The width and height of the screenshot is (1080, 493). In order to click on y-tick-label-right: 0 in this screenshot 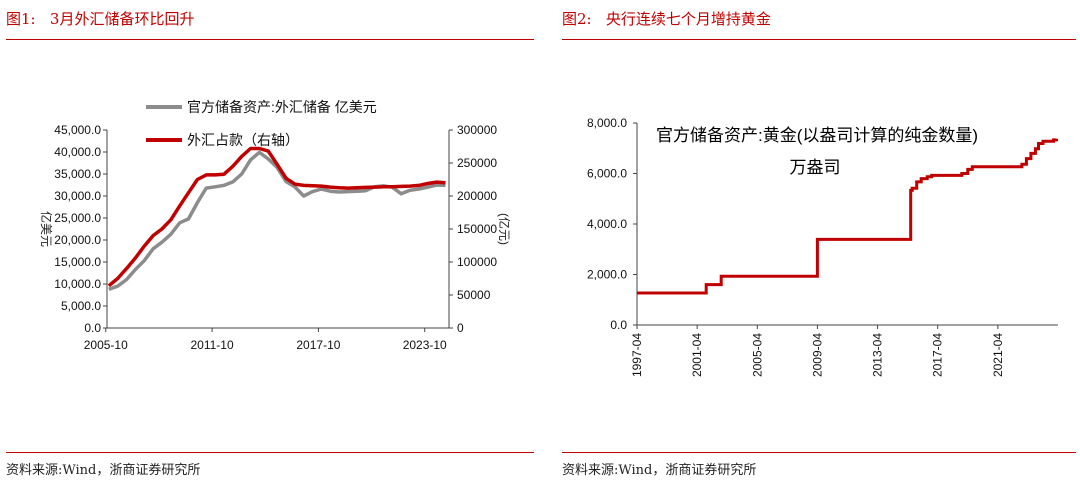, I will do `click(460, 328)`.